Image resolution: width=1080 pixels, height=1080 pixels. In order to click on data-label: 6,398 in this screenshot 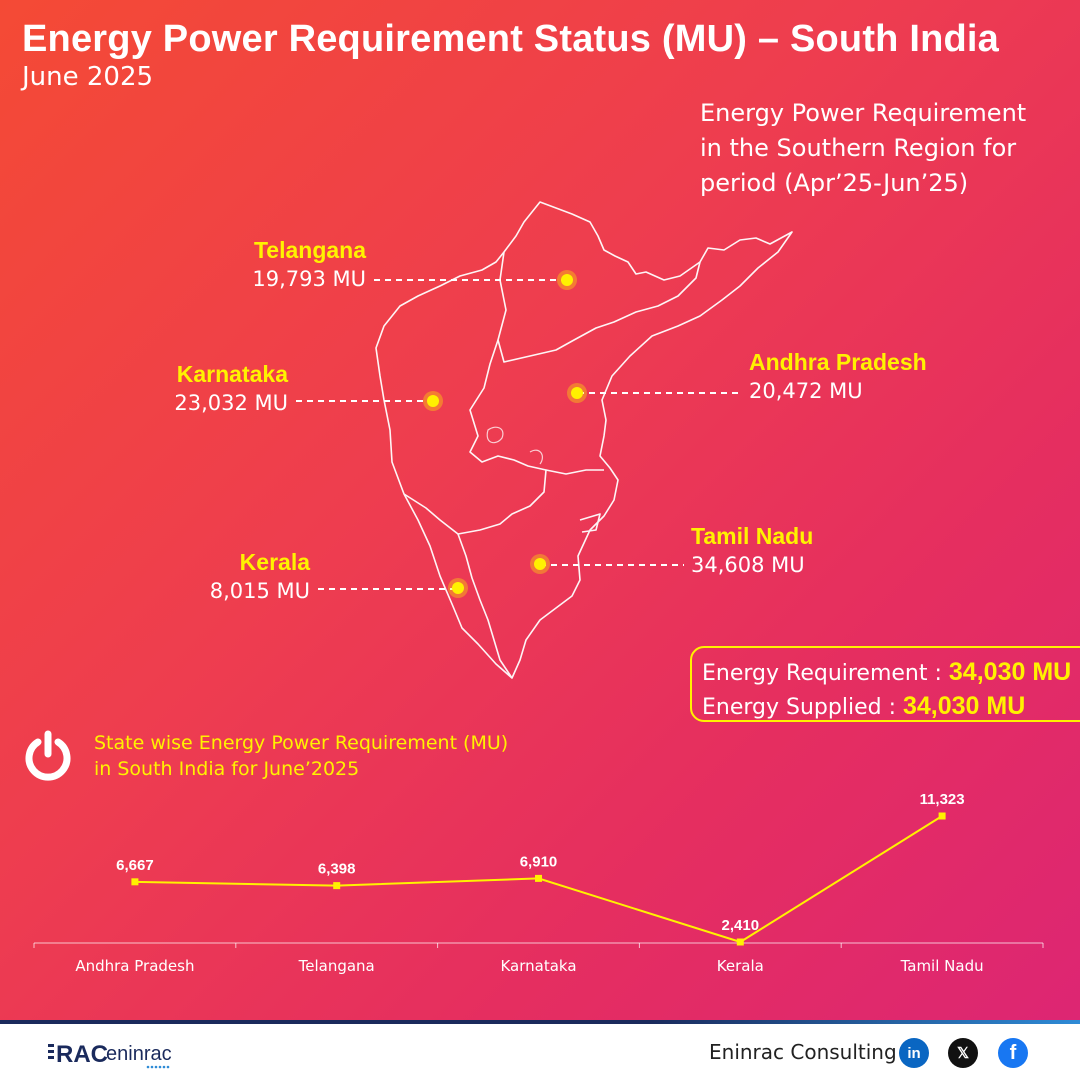, I will do `click(337, 869)`.